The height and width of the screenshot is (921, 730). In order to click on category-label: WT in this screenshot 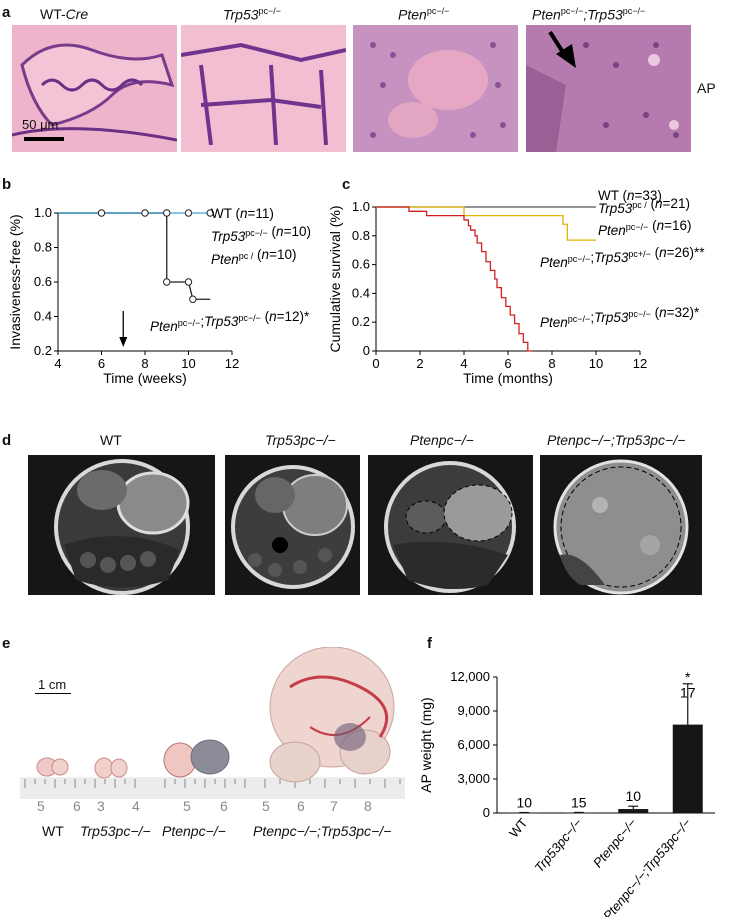, I will do `click(518, 827)`.